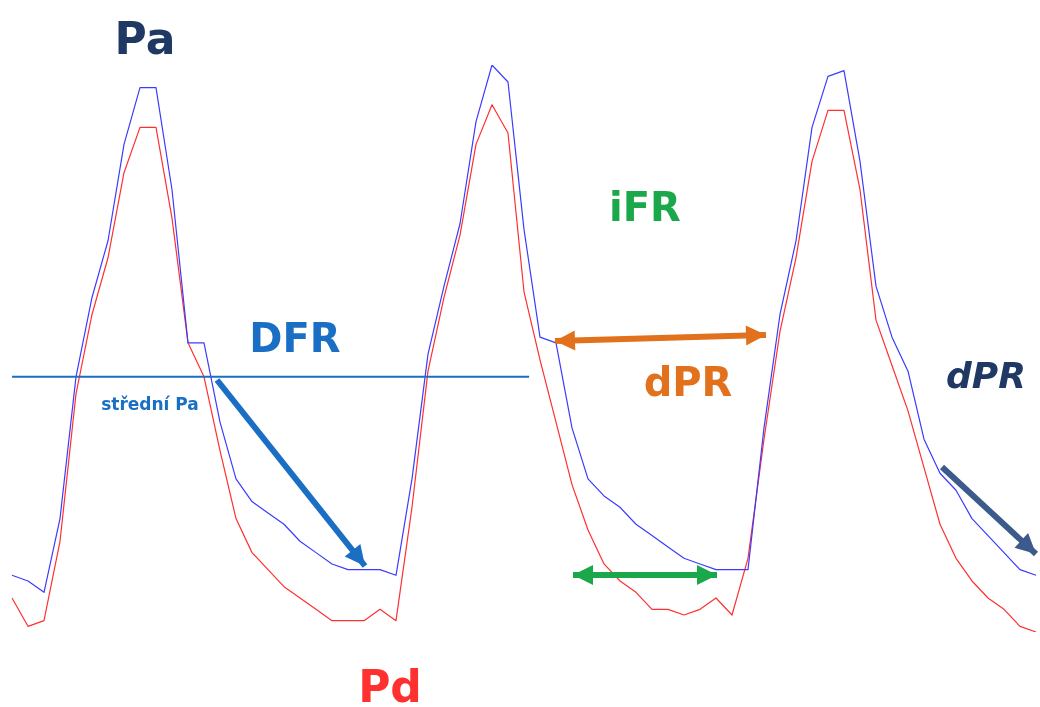 The height and width of the screenshot is (707, 1040). Describe the element at coordinates (295, 338) in the screenshot. I see `annotation: DFR` at that location.